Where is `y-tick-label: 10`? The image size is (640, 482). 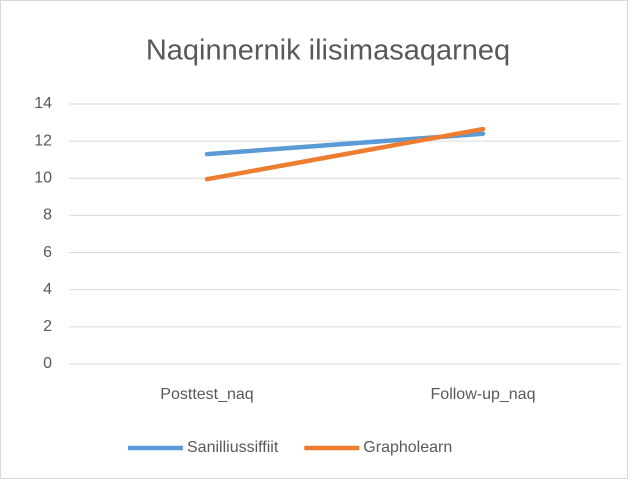
y-tick-label: 10 is located at coordinates (43, 178).